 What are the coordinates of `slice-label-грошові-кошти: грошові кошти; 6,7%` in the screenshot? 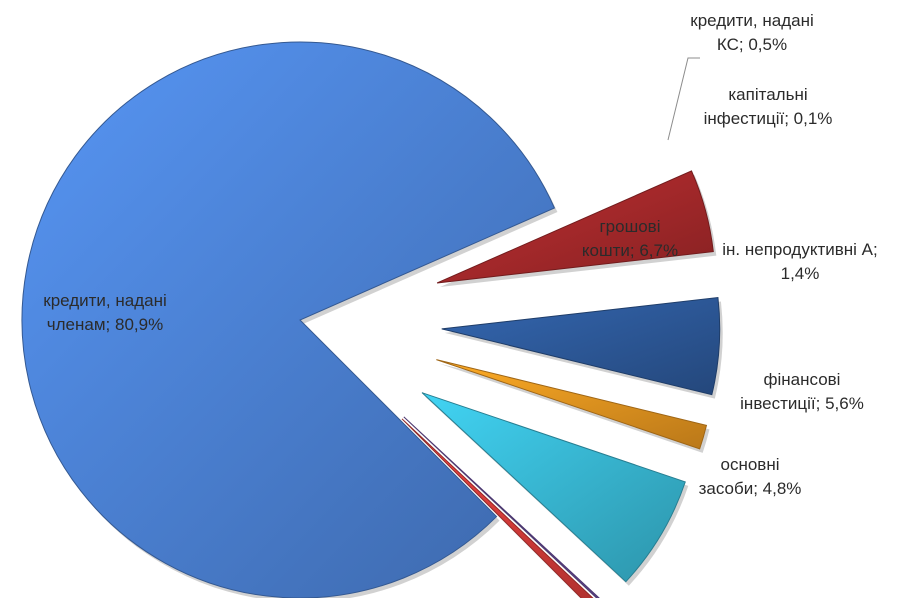 It's located at (630, 238).